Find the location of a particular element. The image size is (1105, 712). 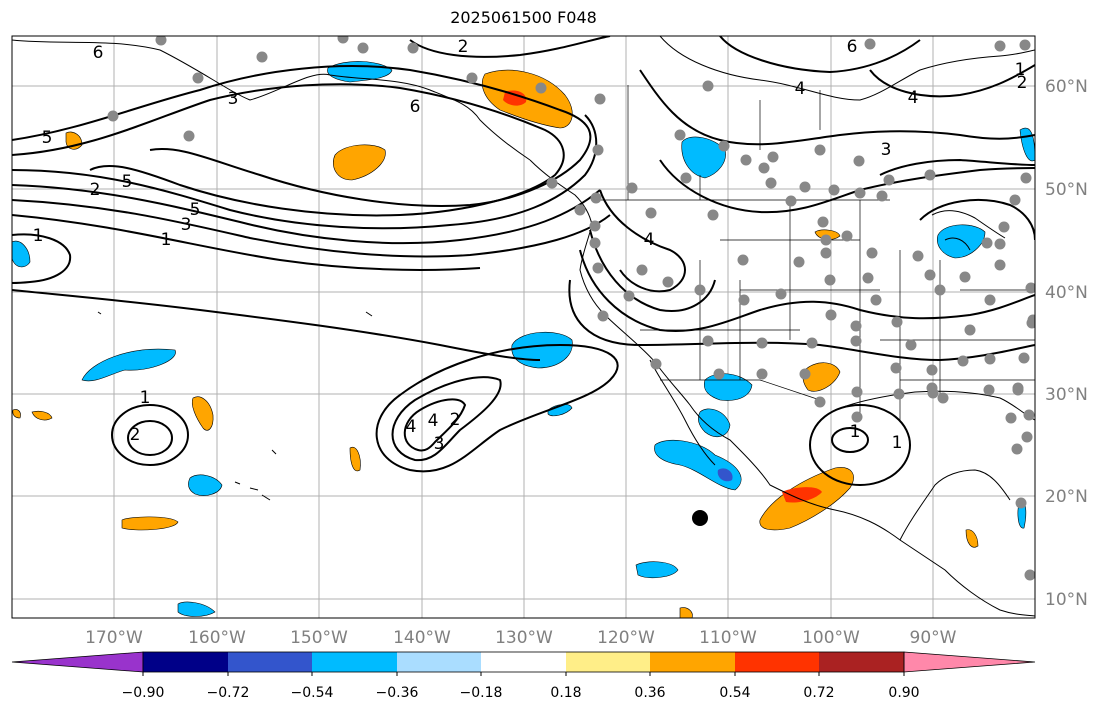

longitude-label: 110°W is located at coordinates (728, 638).